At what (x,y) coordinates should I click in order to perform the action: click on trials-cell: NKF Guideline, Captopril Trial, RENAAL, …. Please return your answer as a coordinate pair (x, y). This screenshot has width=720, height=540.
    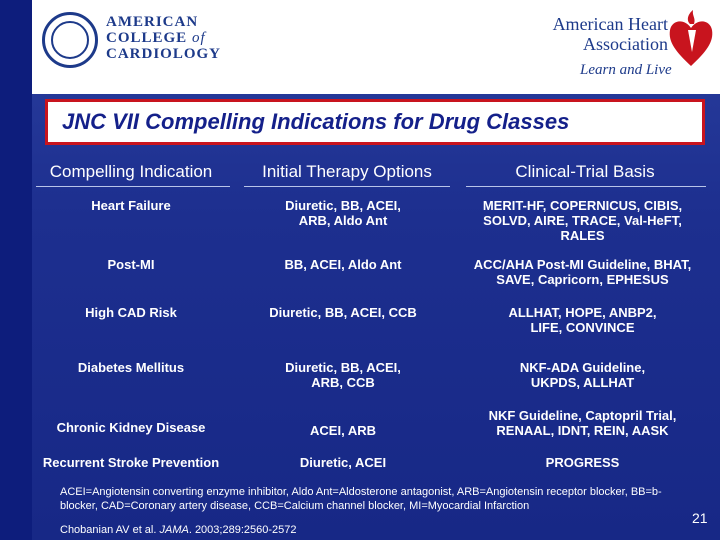
    Looking at the image, I should click on (582, 423).